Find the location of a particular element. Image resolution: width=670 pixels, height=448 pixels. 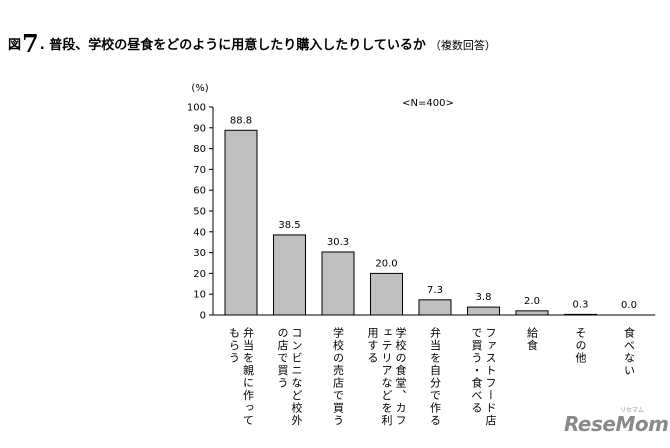

chart-title: 図7. 普段、学校の昼食をどのように用意したり購入したりしているか （複数回答） is located at coordinates (252, 42).